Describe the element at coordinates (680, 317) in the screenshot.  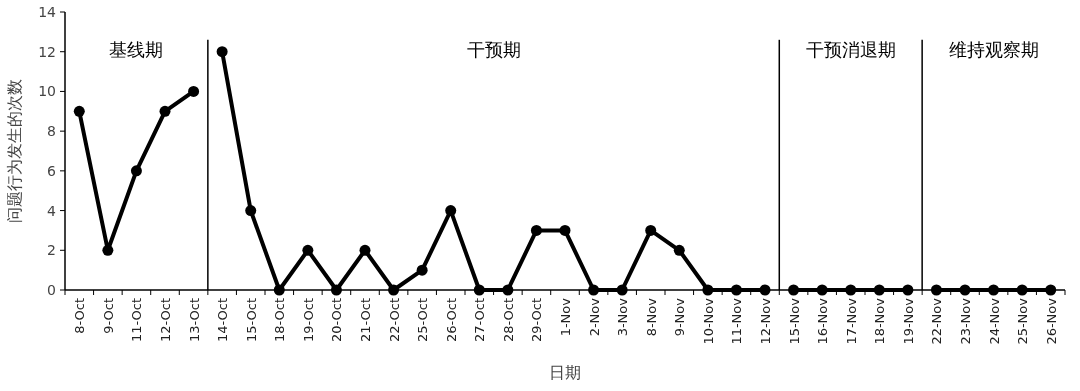
I see `x-tick-label: 9-Nov` at that location.